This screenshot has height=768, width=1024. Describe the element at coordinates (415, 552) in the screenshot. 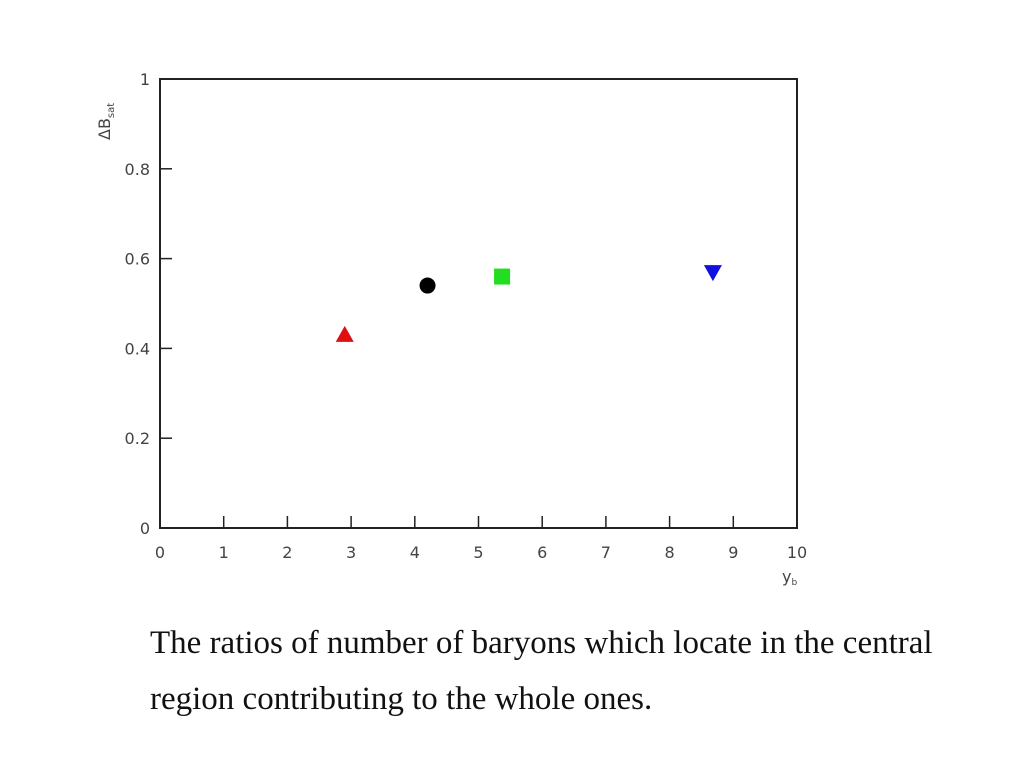

I see `x-tick-label: 4` at that location.